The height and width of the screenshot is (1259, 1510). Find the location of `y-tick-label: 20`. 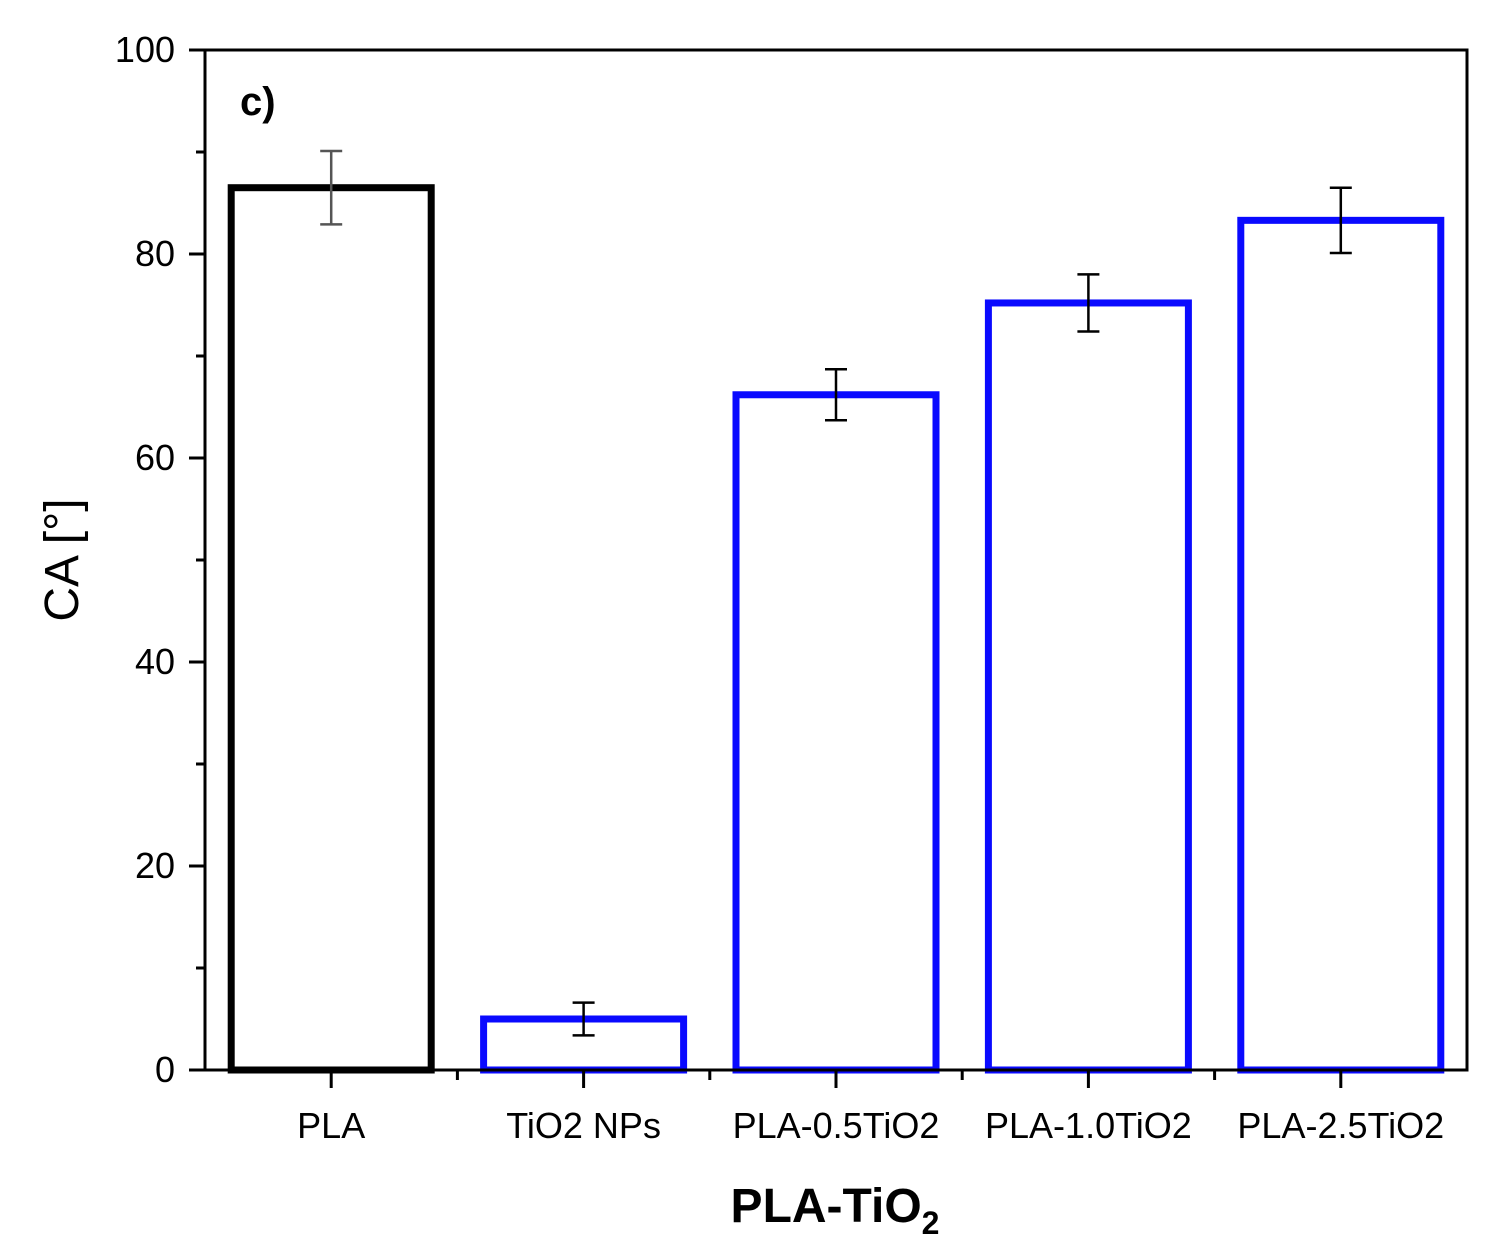

y-tick-label: 20 is located at coordinates (155, 865).